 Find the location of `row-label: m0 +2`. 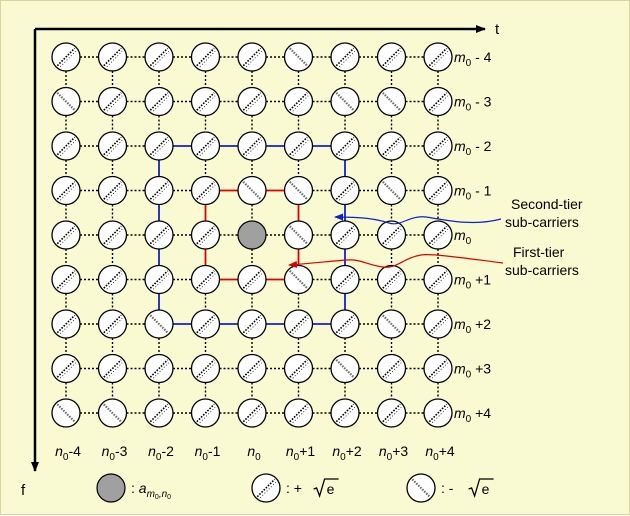

row-label: m0 +2 is located at coordinates (472, 326).